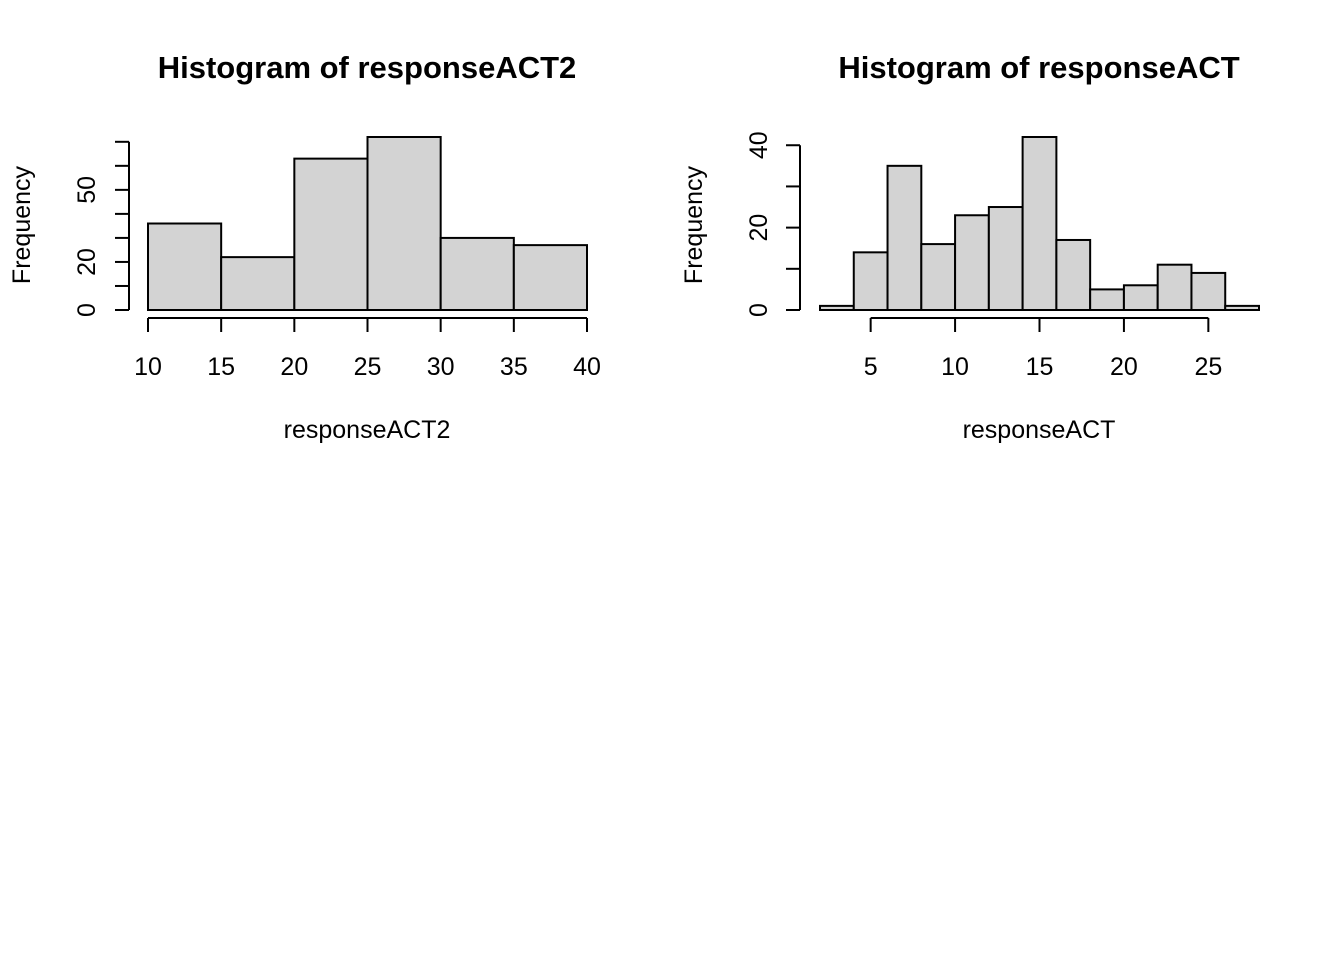  What do you see at coordinates (514, 367) in the screenshot?
I see `x-tick-label: 35` at bounding box center [514, 367].